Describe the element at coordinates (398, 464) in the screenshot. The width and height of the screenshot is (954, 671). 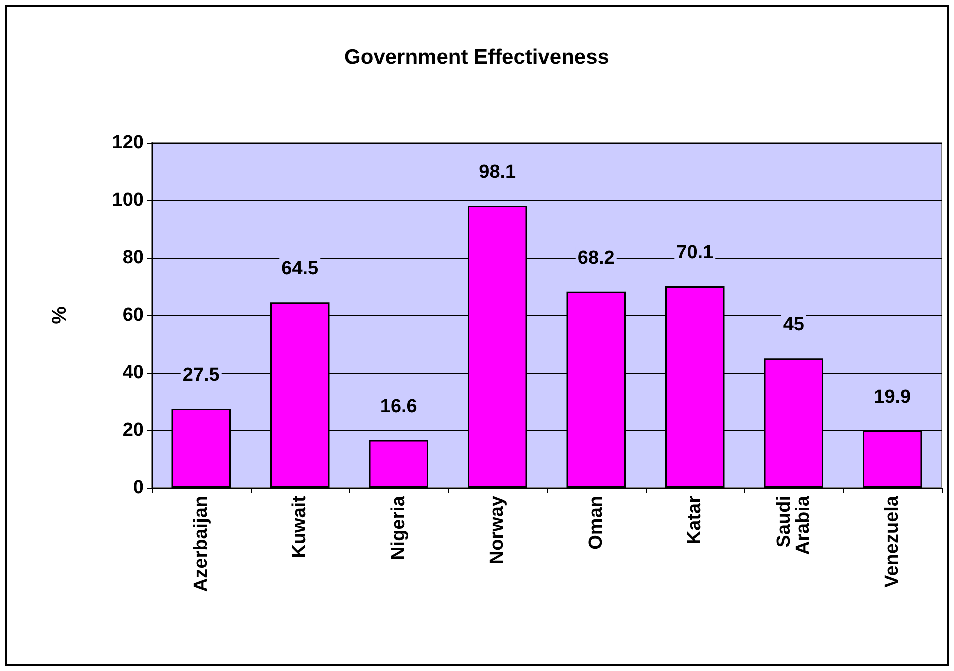
I see `bar` at that location.